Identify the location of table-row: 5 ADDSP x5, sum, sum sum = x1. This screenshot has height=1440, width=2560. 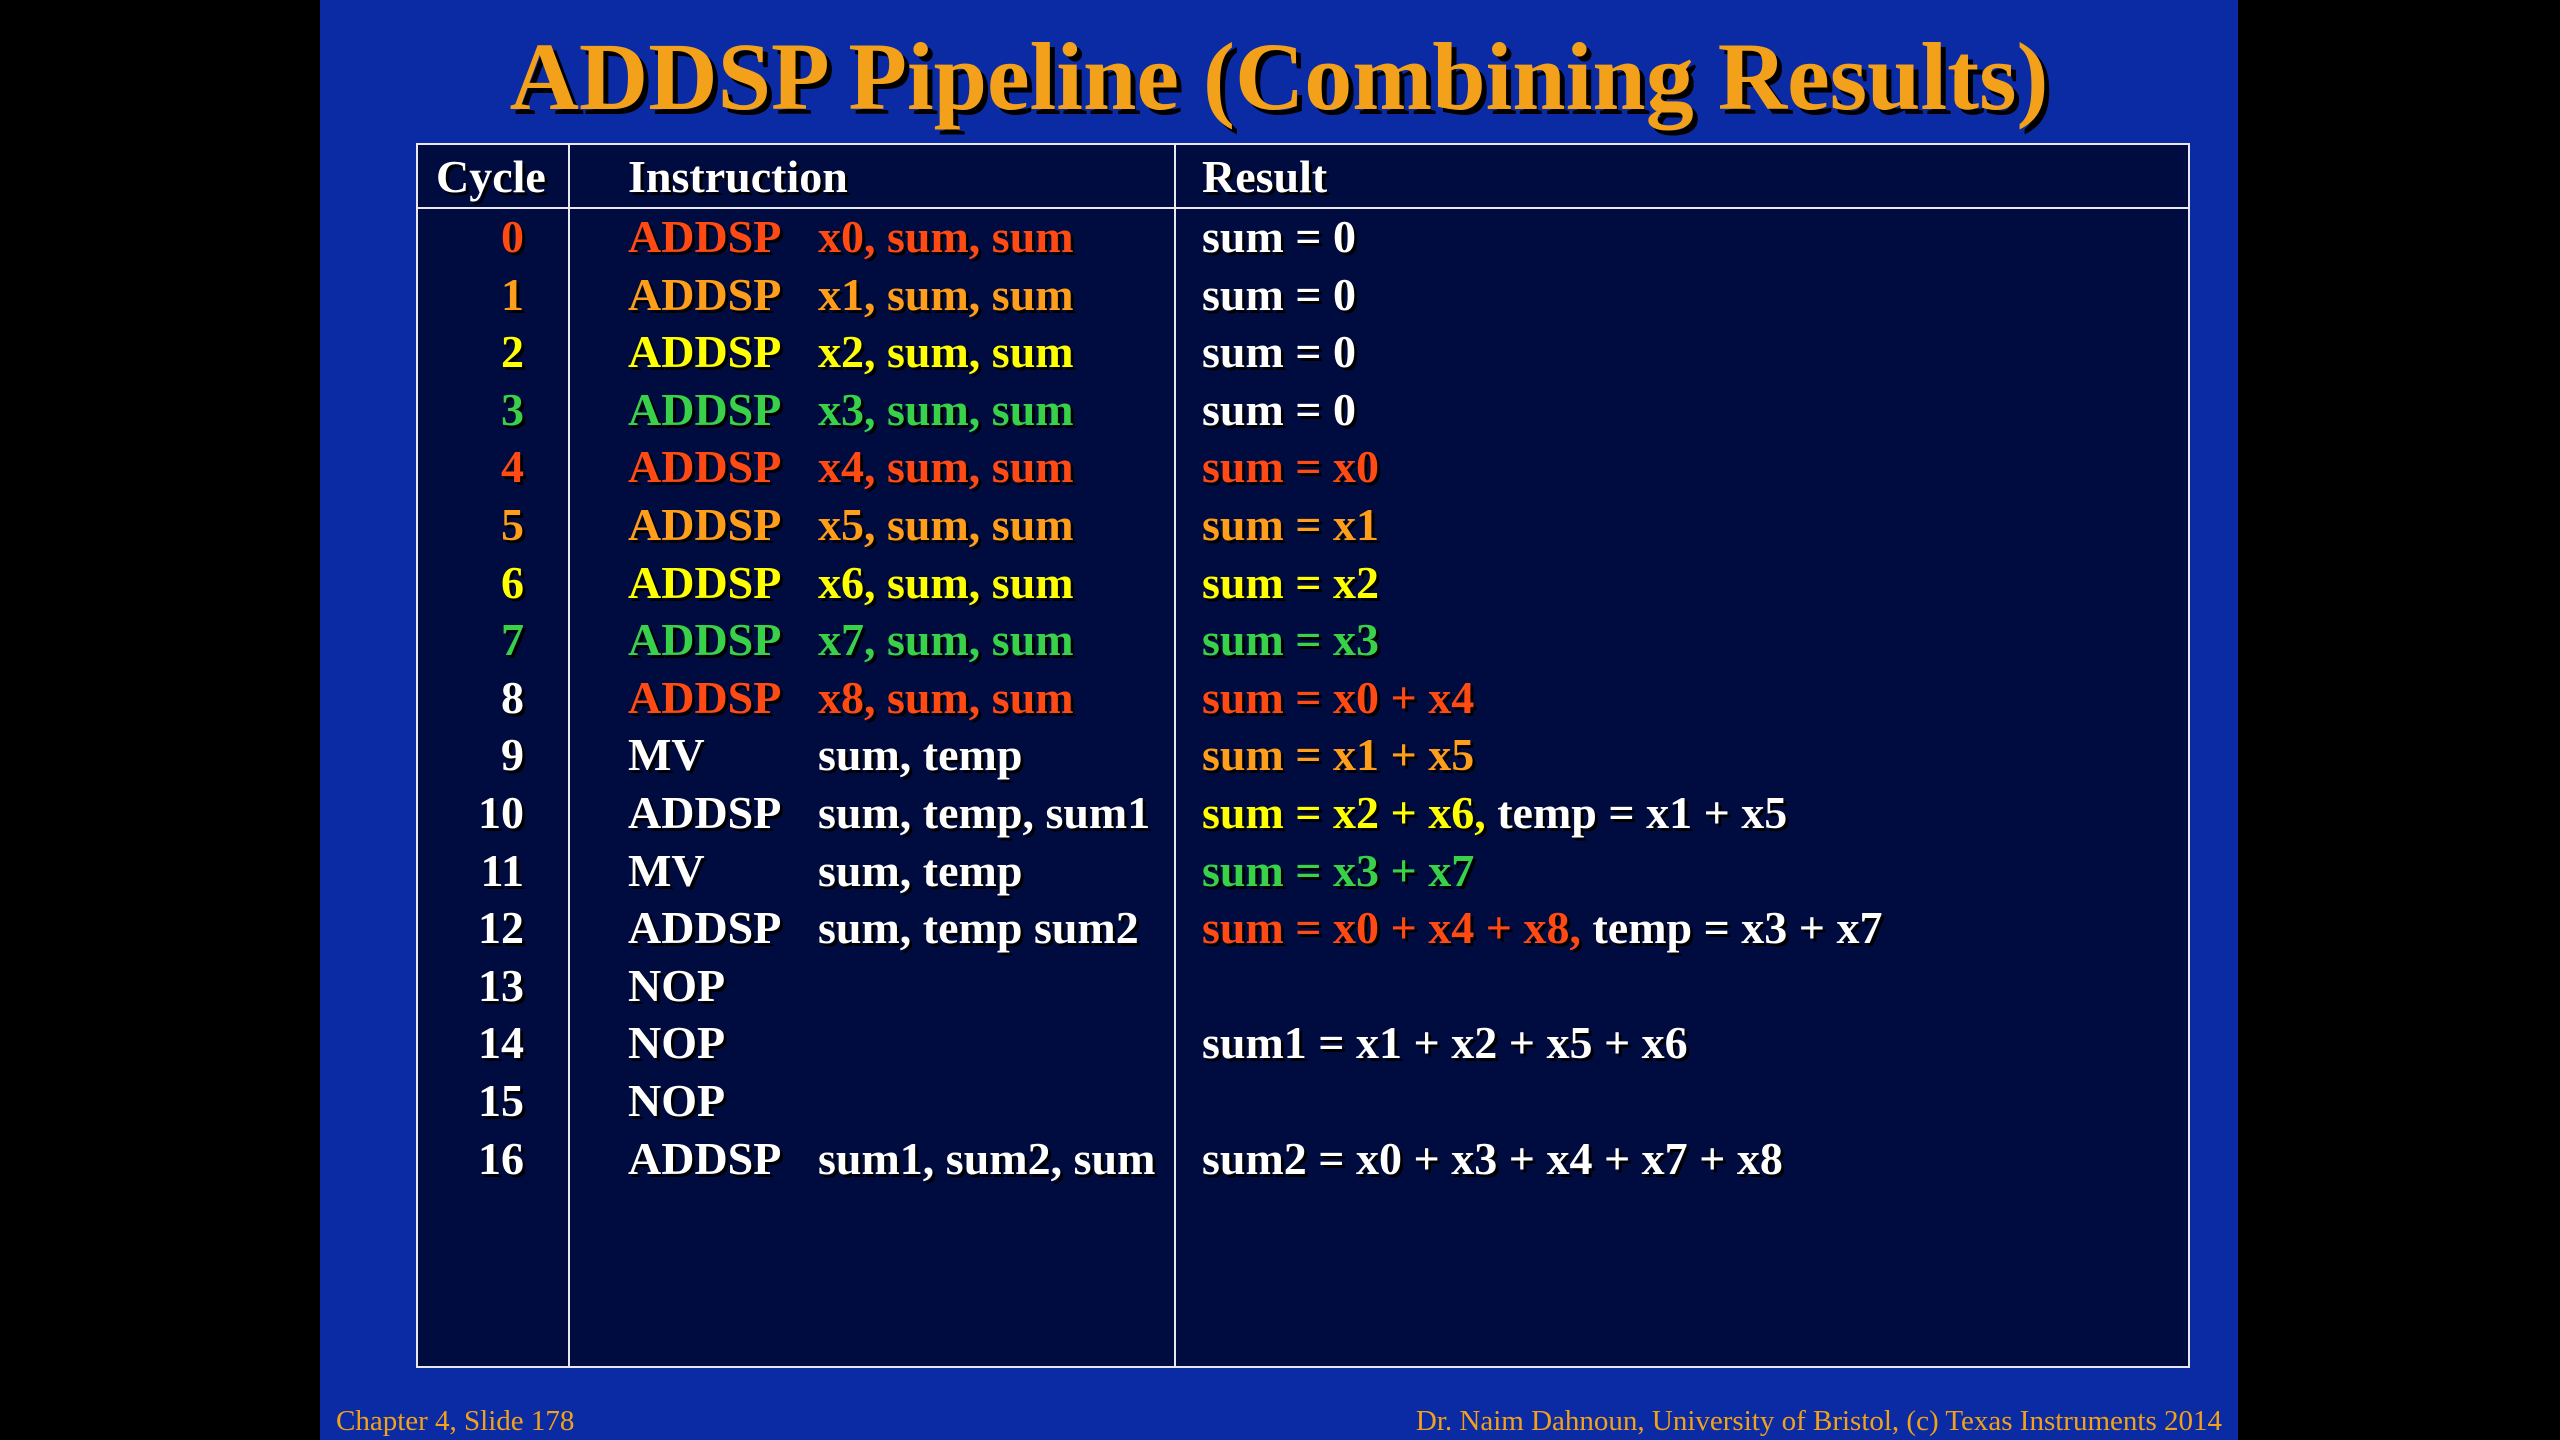
(1303, 524).